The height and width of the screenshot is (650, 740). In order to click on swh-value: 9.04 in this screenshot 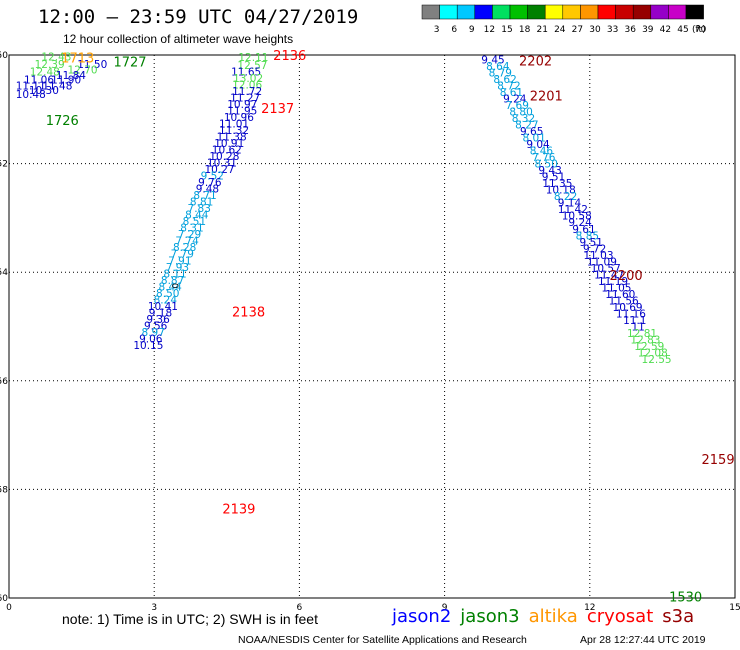, I will do `click(538, 145)`.